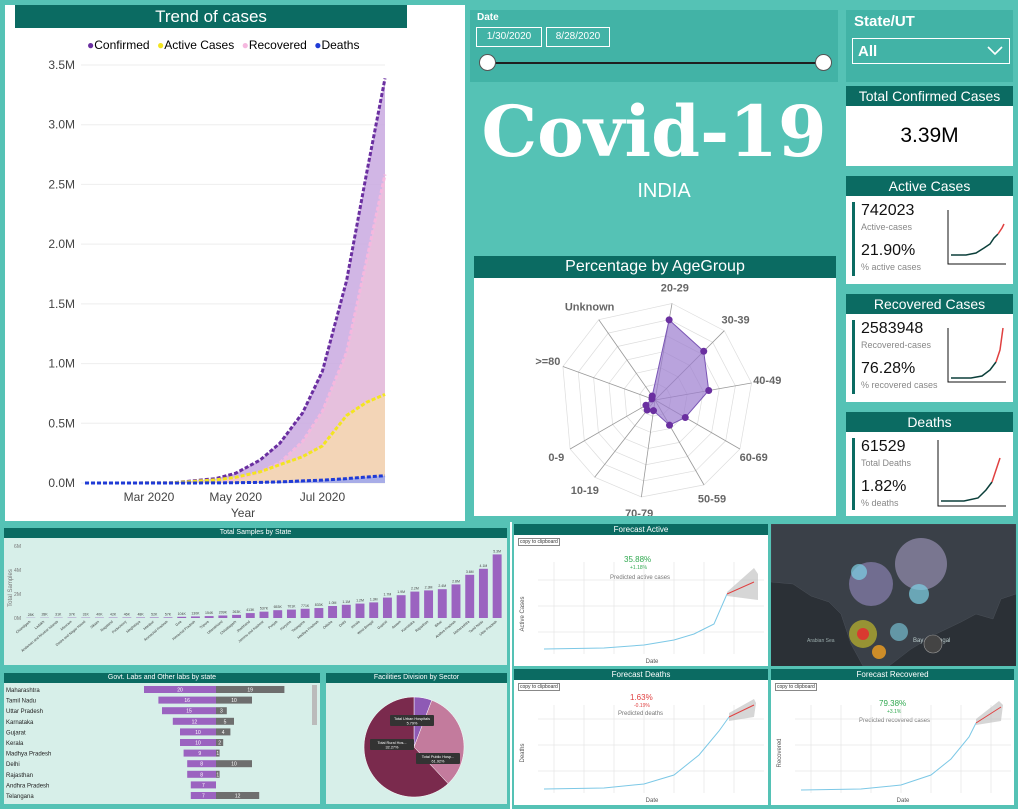 The width and height of the screenshot is (1018, 809). Describe the element at coordinates (929, 422) in the screenshot. I see `kpi-deaths-title: Deaths` at that location.